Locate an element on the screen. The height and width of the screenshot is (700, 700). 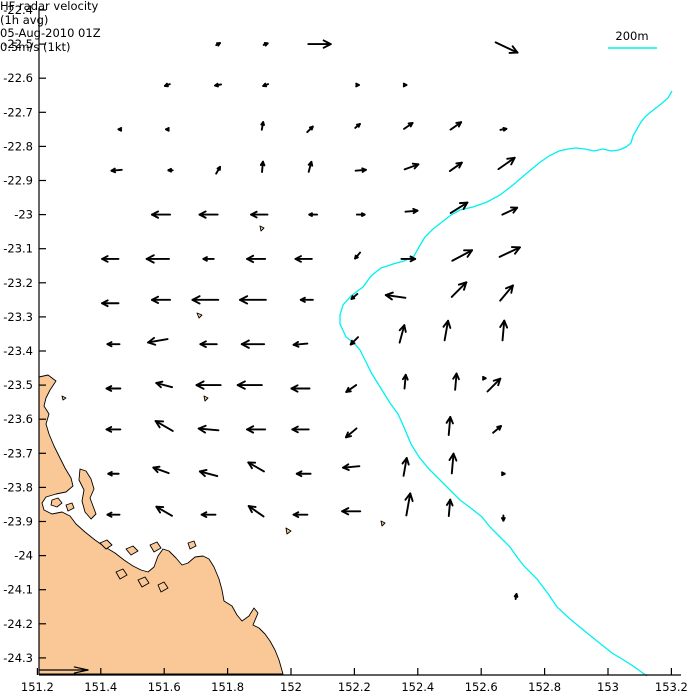
y-axis-tick-label: -24.2 is located at coordinates (18, 624).